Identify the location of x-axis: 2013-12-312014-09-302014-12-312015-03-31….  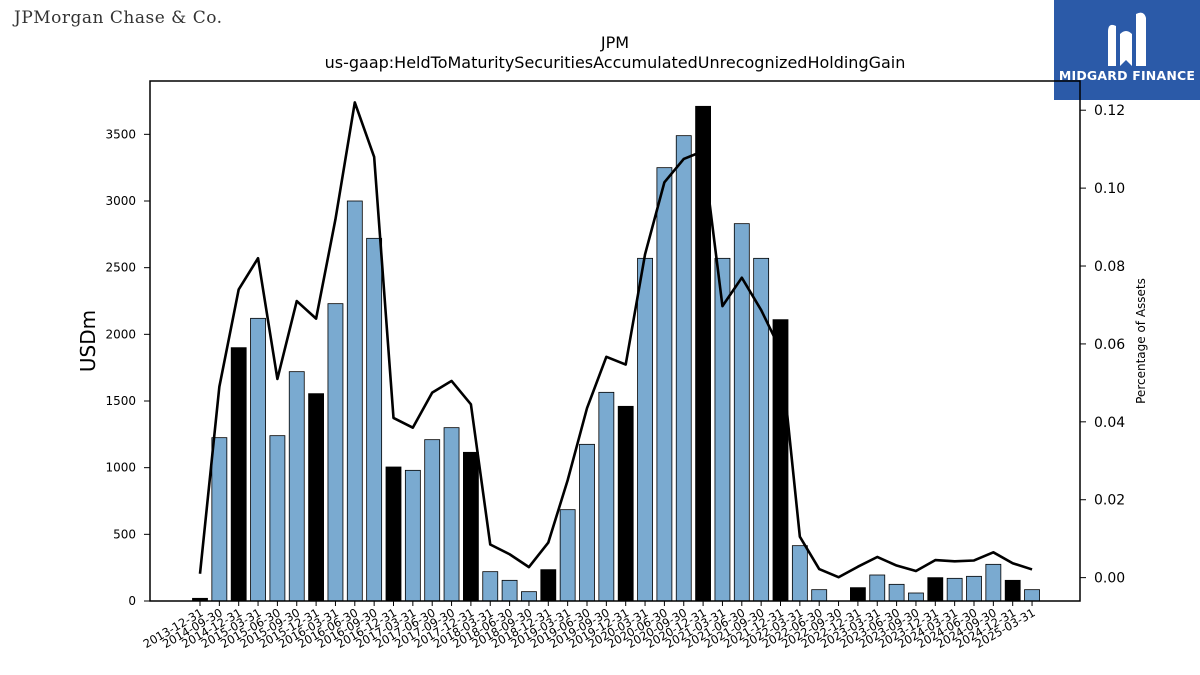
(589, 626).